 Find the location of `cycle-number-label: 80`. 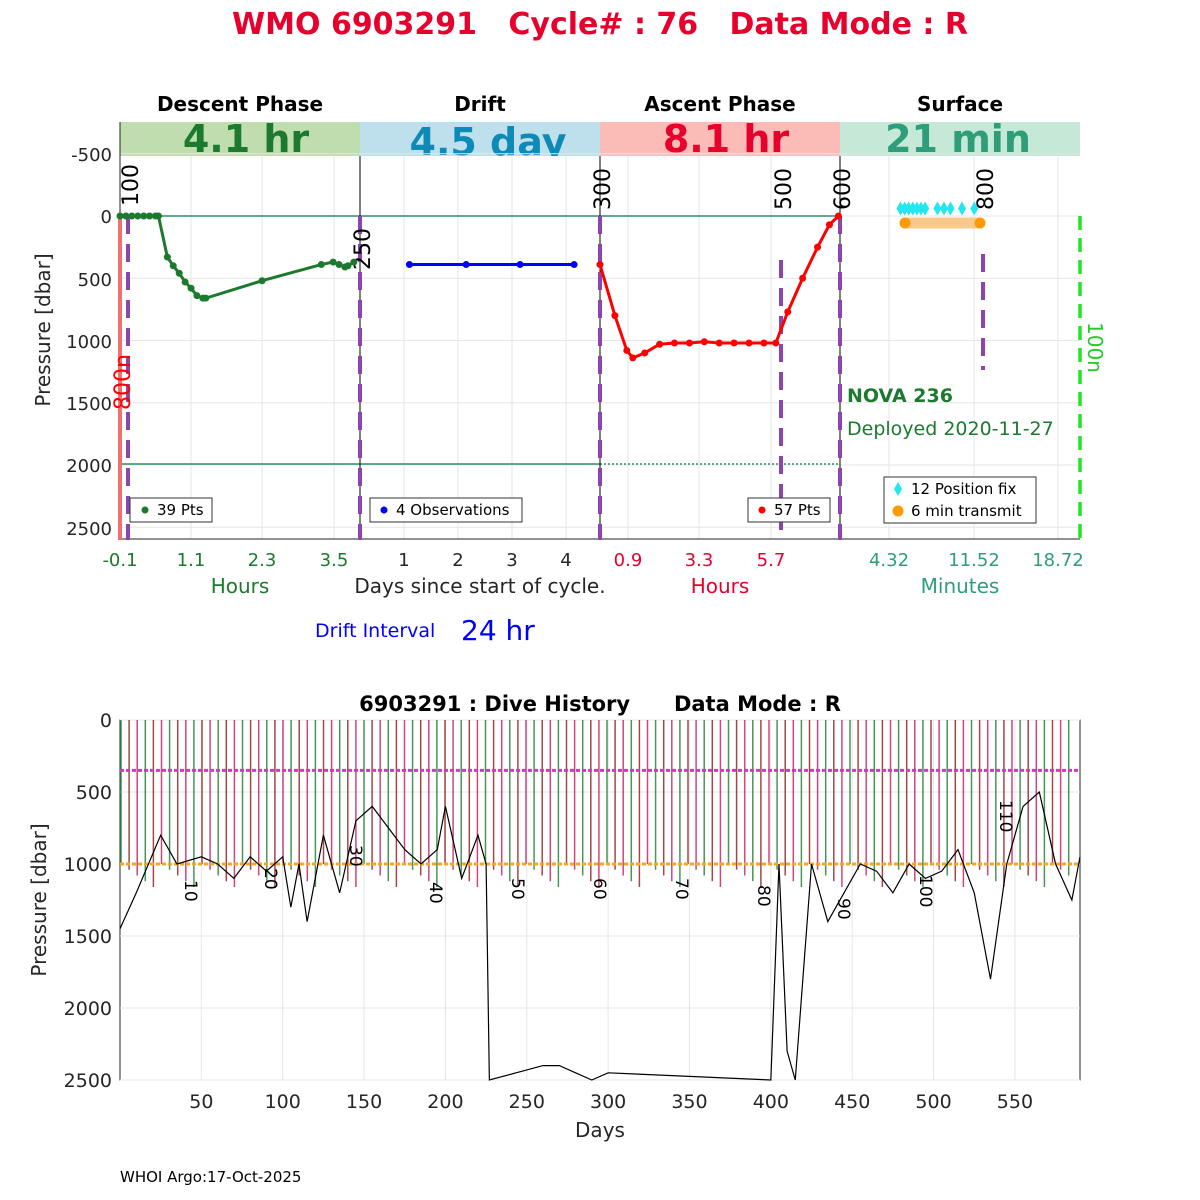

cycle-number-label: 80 is located at coordinates (763, 896).